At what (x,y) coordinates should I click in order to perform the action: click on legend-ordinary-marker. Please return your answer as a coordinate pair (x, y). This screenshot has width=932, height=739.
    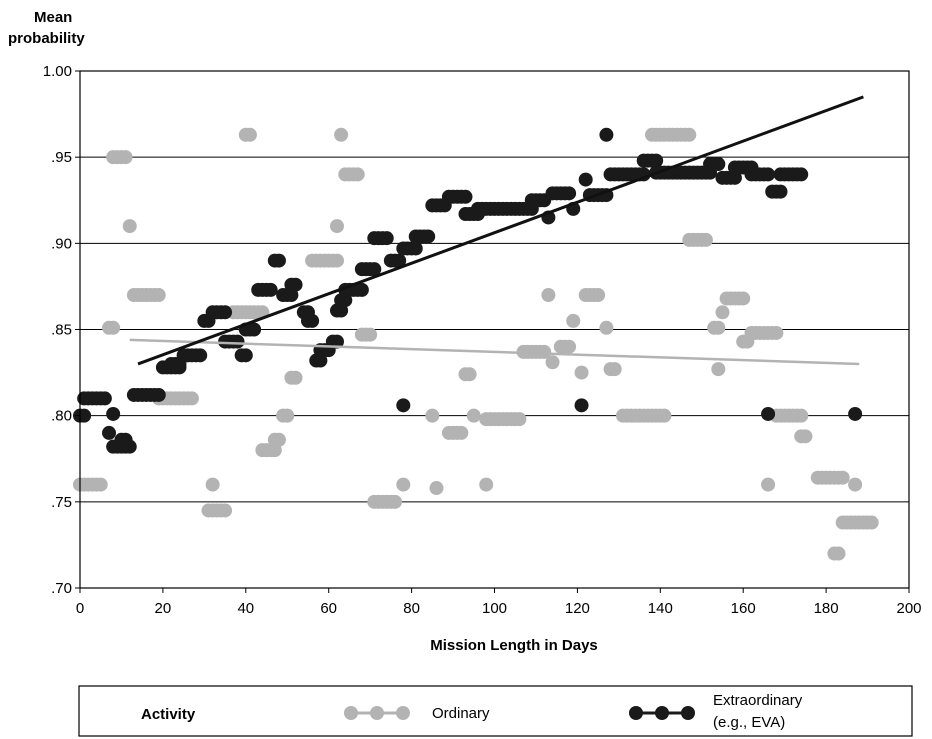
    Looking at the image, I should click on (377, 713).